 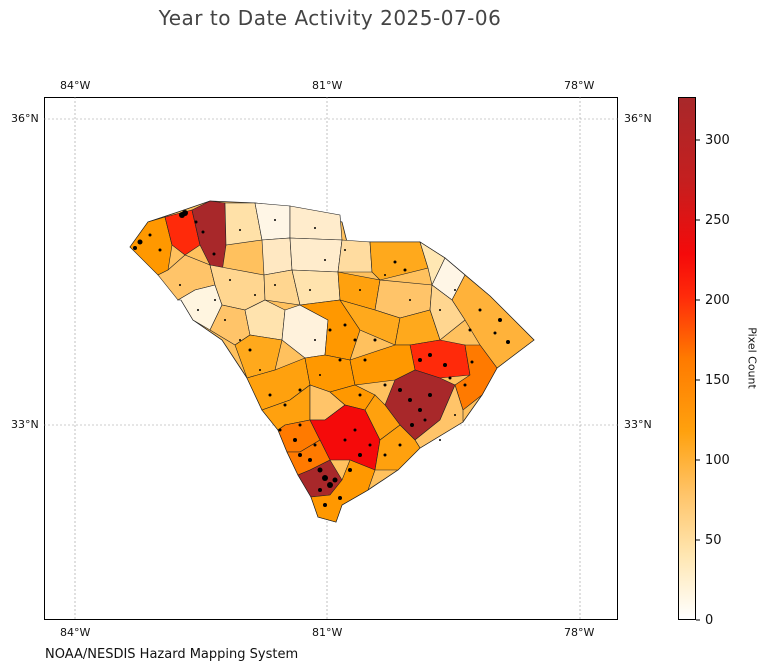 What do you see at coordinates (397, 447) in the screenshot?
I see `county-coastal-east` at bounding box center [397, 447].